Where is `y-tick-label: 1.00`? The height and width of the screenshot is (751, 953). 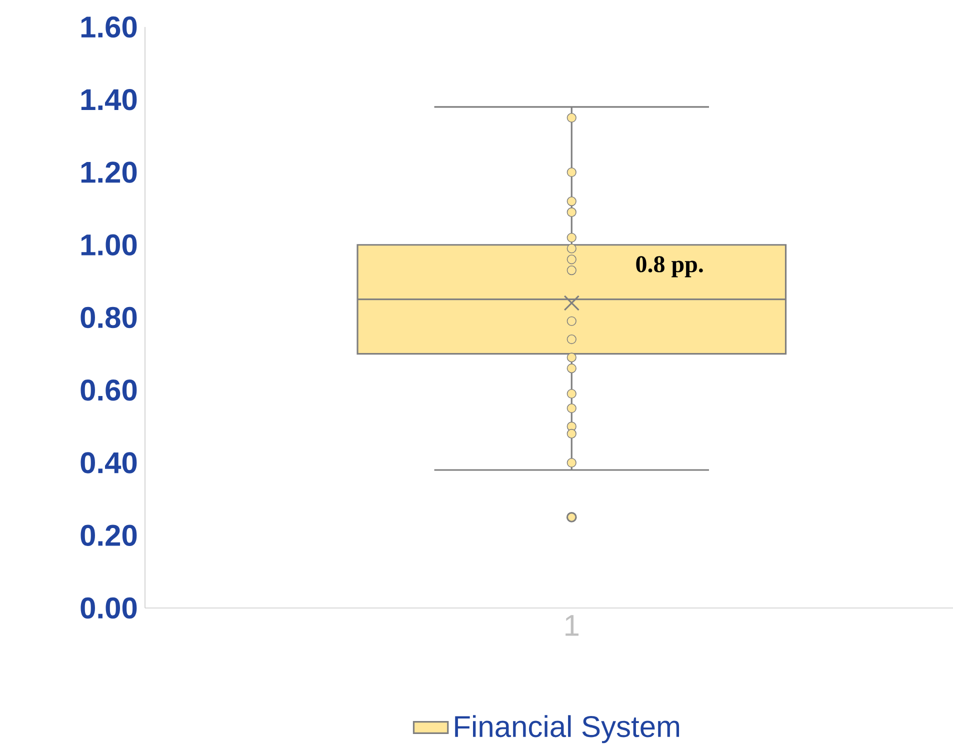 y-tick-label: 1.00 is located at coordinates (109, 245).